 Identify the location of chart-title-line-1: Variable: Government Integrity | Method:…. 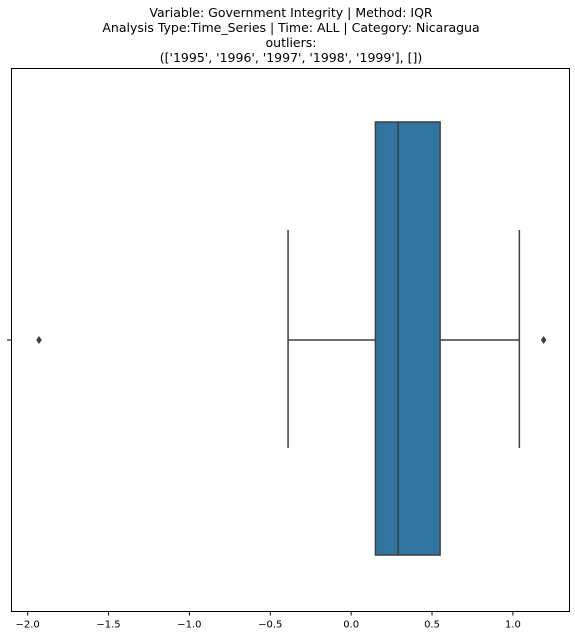
(291, 12).